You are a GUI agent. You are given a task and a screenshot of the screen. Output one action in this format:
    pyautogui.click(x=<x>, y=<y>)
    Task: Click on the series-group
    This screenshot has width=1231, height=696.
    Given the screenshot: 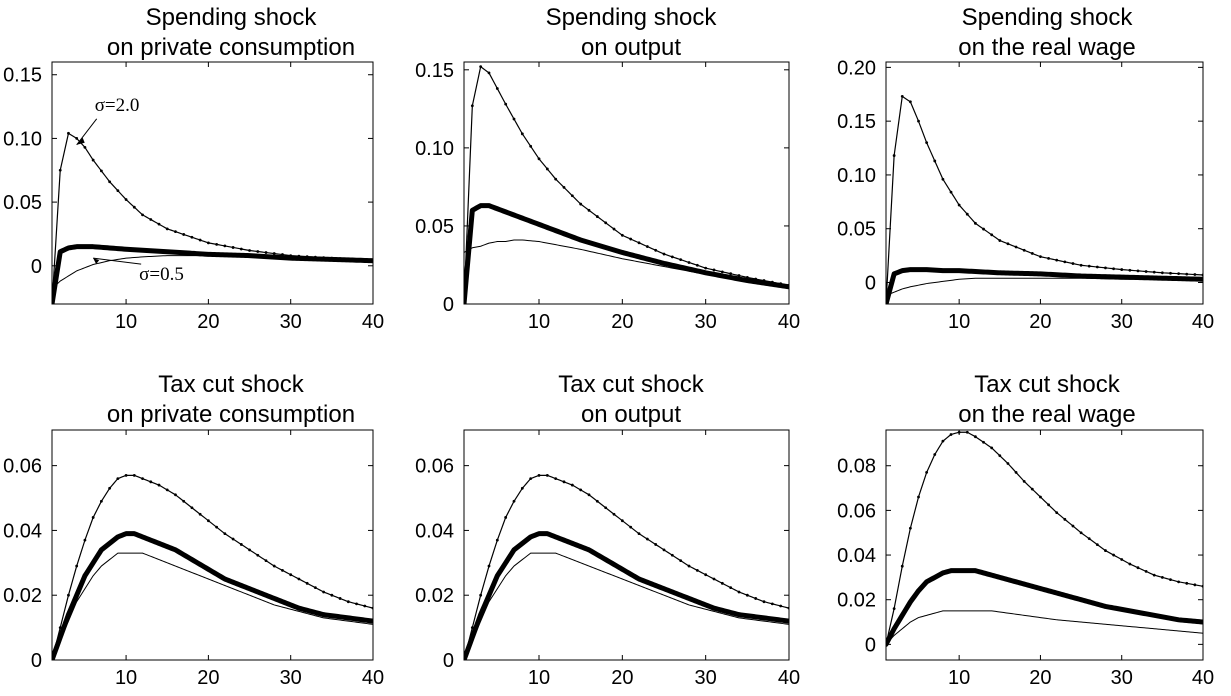 What is the action you would take?
    pyautogui.click(x=212, y=217)
    